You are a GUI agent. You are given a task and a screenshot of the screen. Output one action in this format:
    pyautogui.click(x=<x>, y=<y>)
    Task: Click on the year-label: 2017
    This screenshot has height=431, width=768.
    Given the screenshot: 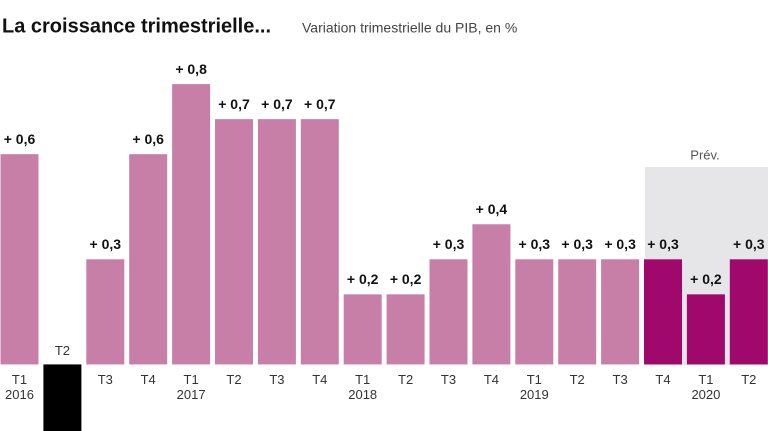 What is the action you would take?
    pyautogui.click(x=191, y=394)
    